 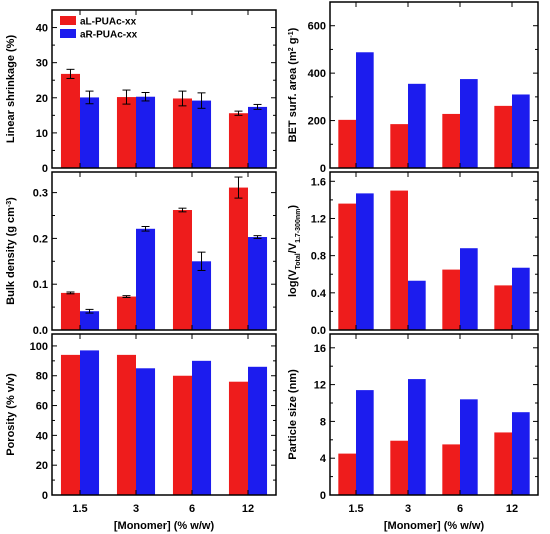 I want to click on x-tick-label: 6, so click(x=460, y=509).